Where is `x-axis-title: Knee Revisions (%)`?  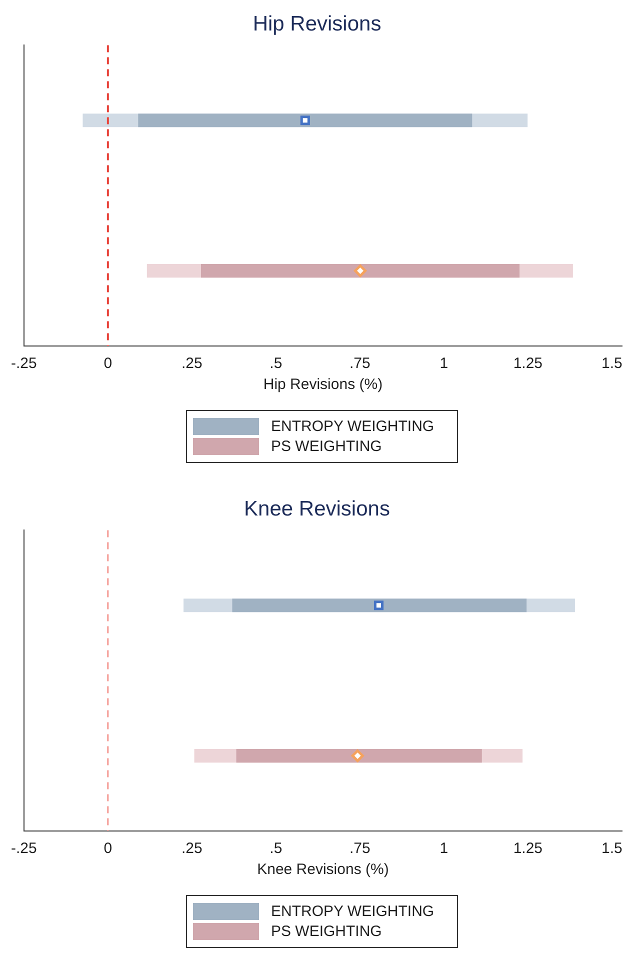
x-axis-title: Knee Revisions (%) is located at coordinates (323, 869).